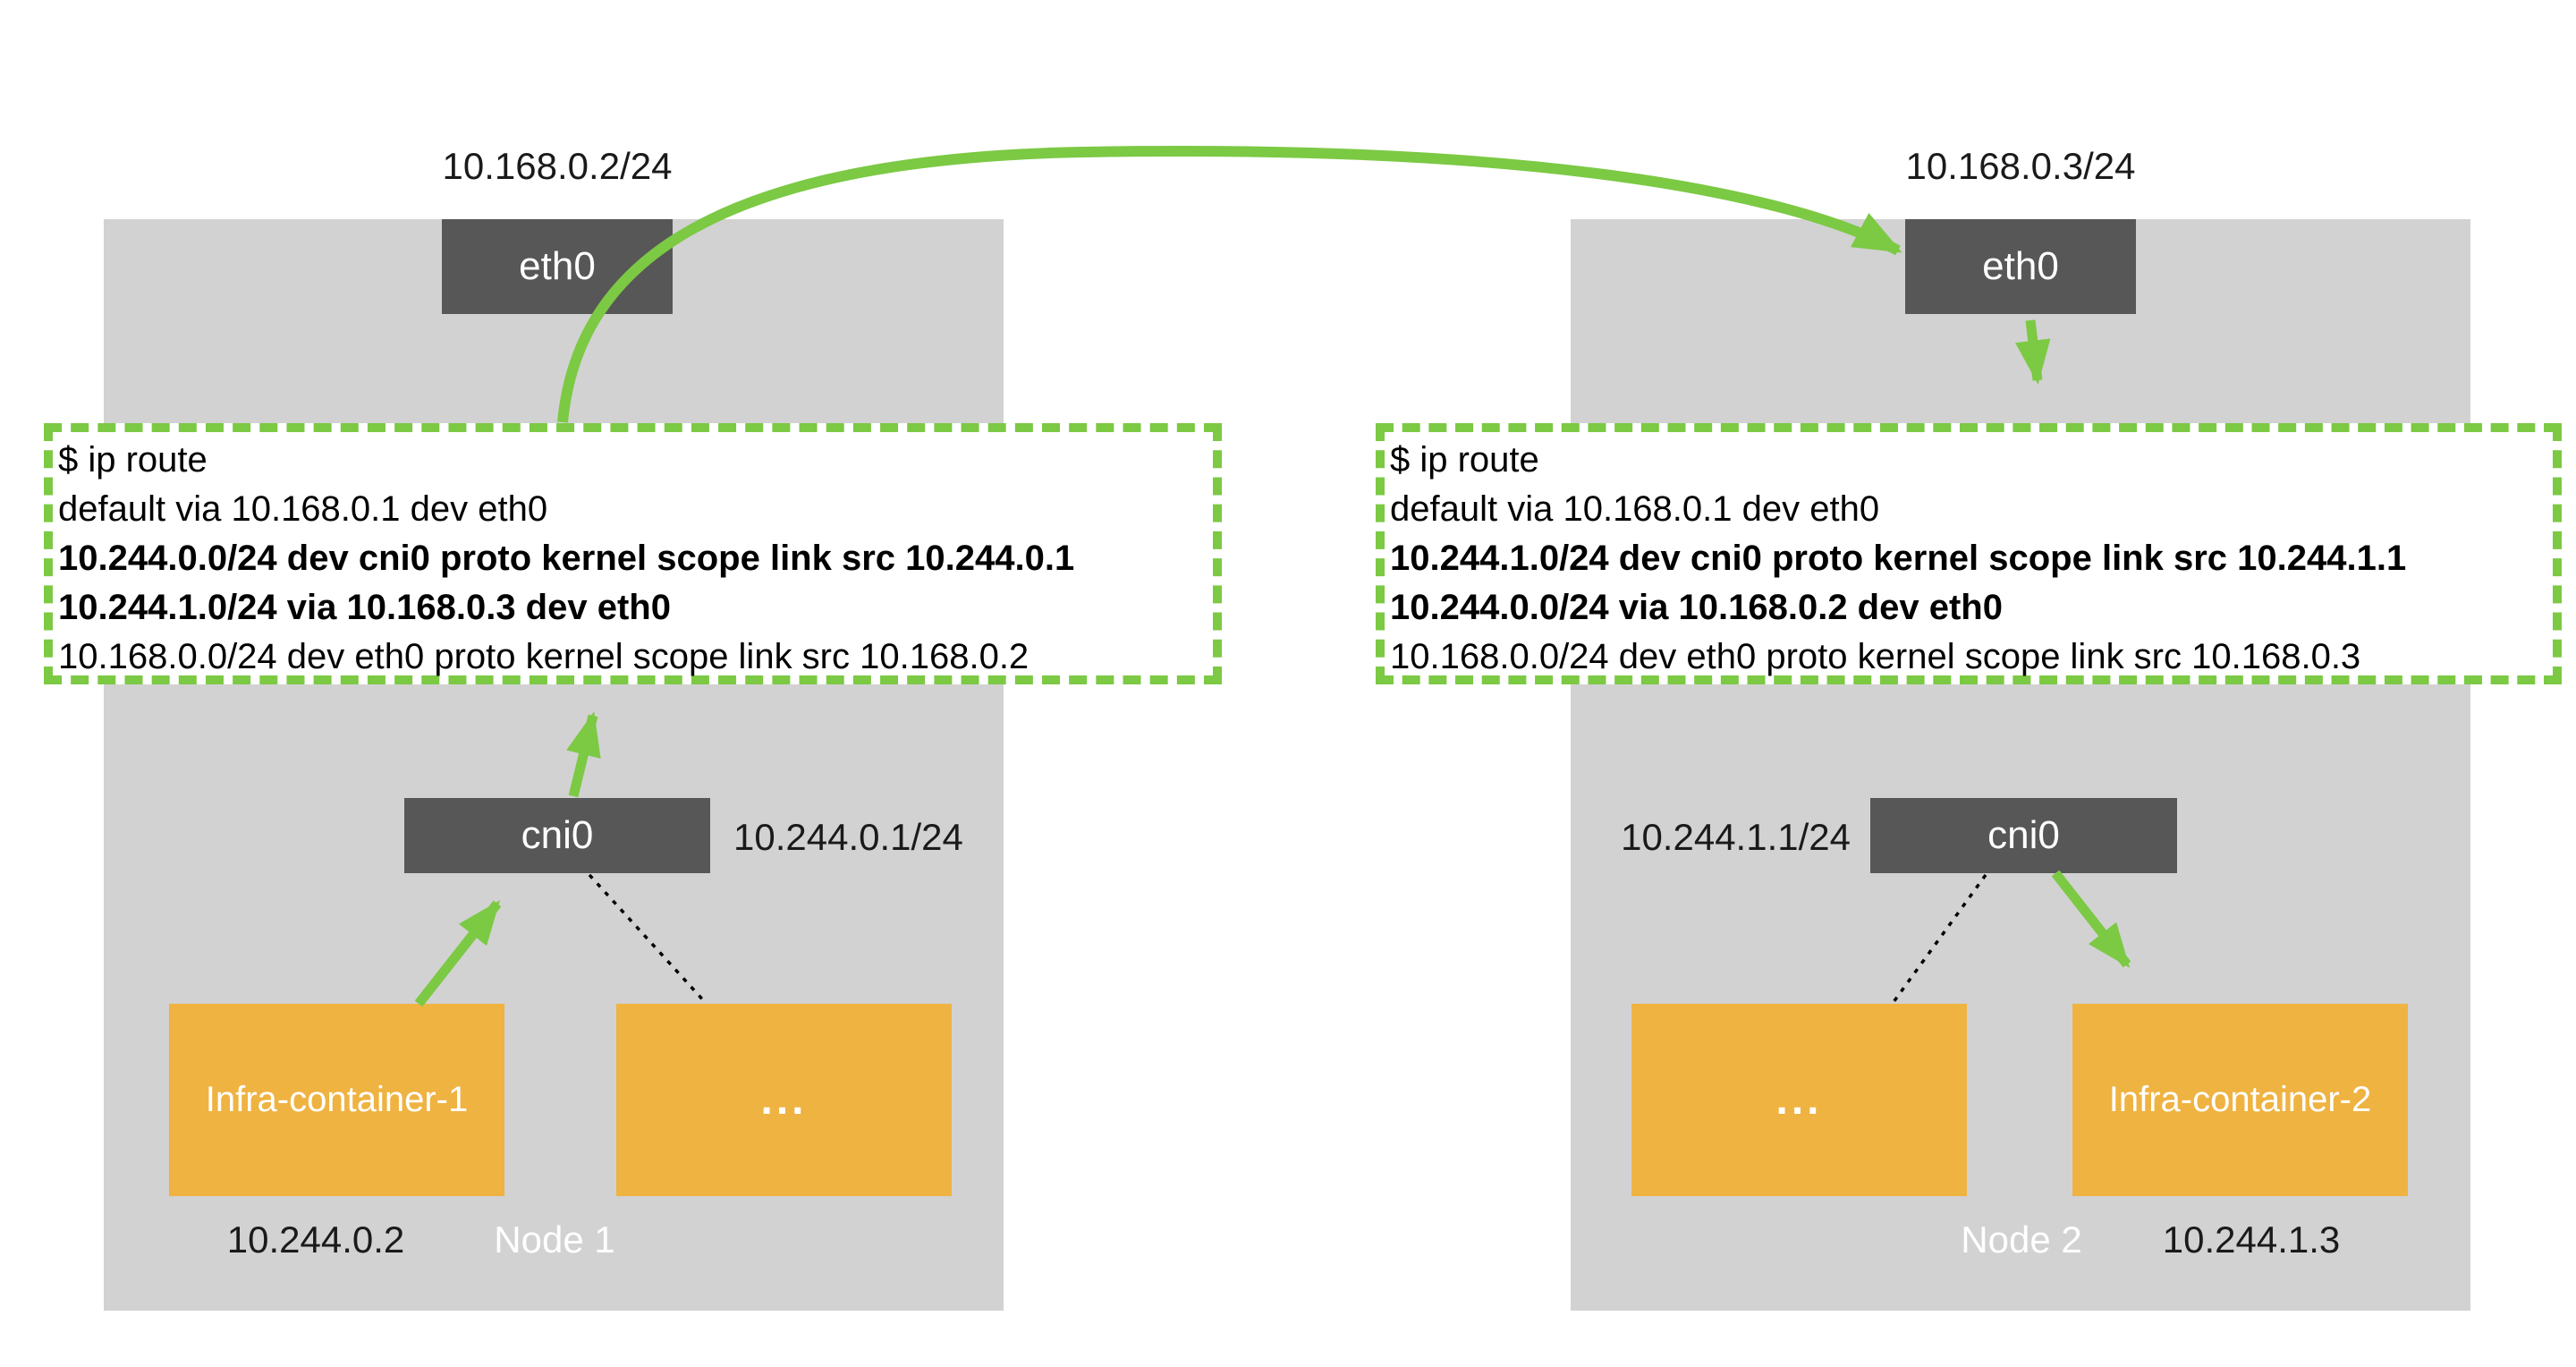 The height and width of the screenshot is (1367, 2576). I want to click on container-label: Infra-container-1, so click(337, 1099).